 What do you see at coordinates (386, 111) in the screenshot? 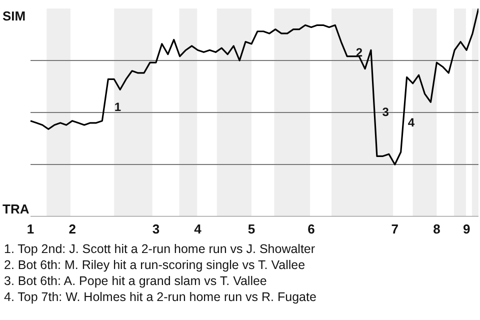
I see `annotation: 3` at bounding box center [386, 111].